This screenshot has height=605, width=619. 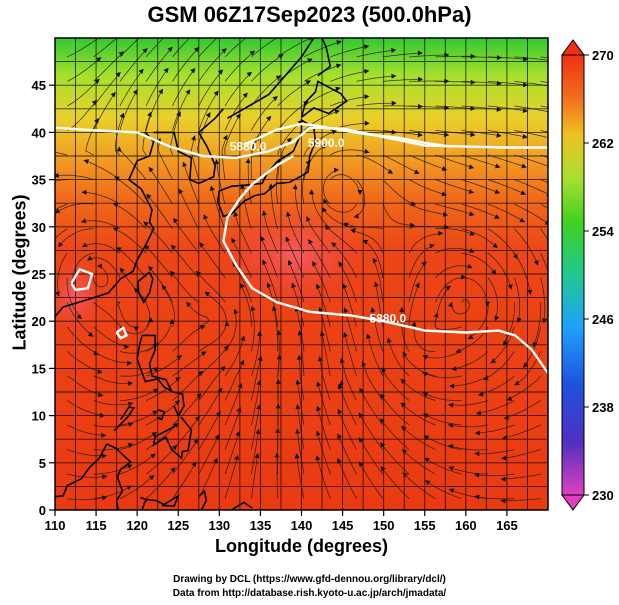 I want to click on y-axis-ticks: 0 5 10 15 20 25 30 35 40 45, so click(x=43, y=298).